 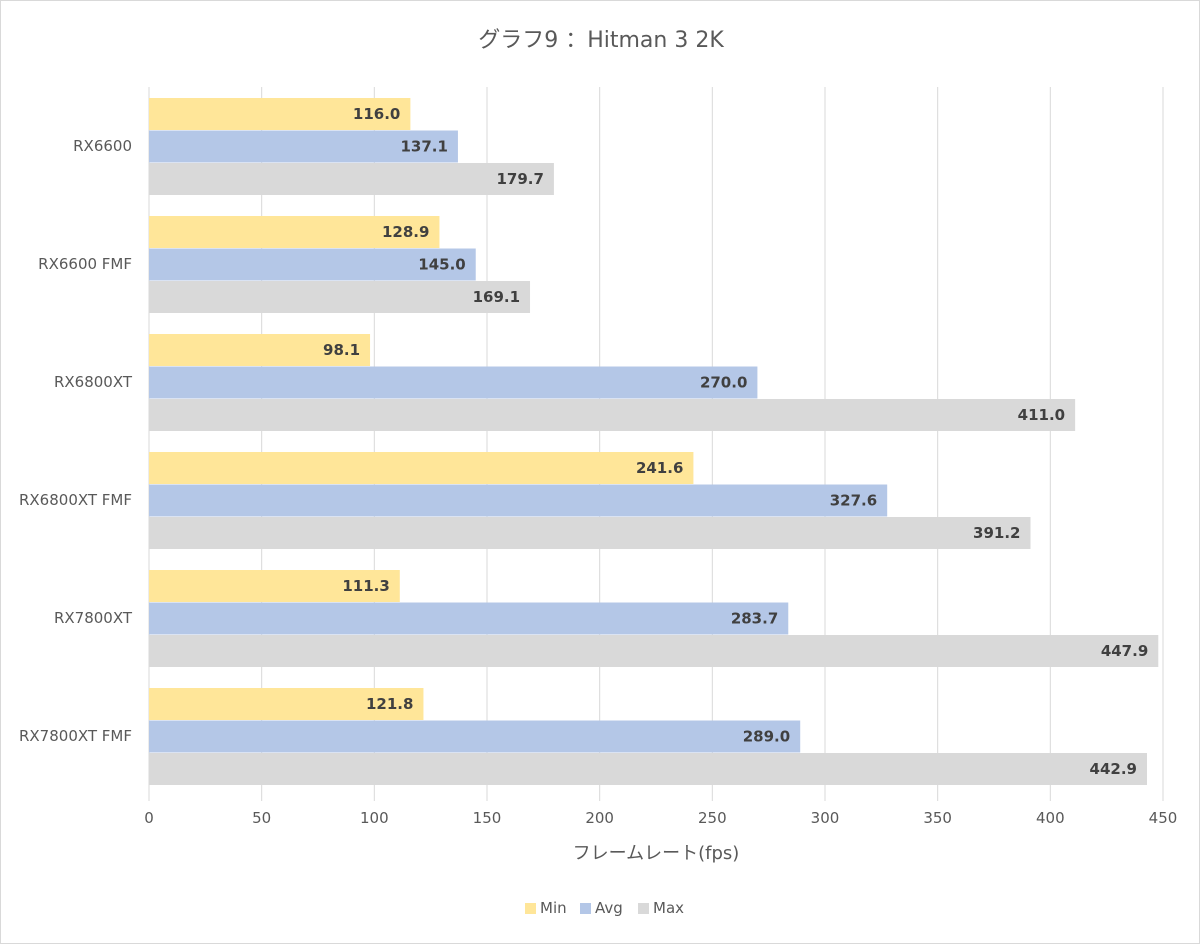 I want to click on data-label: 121.8, so click(x=389, y=704).